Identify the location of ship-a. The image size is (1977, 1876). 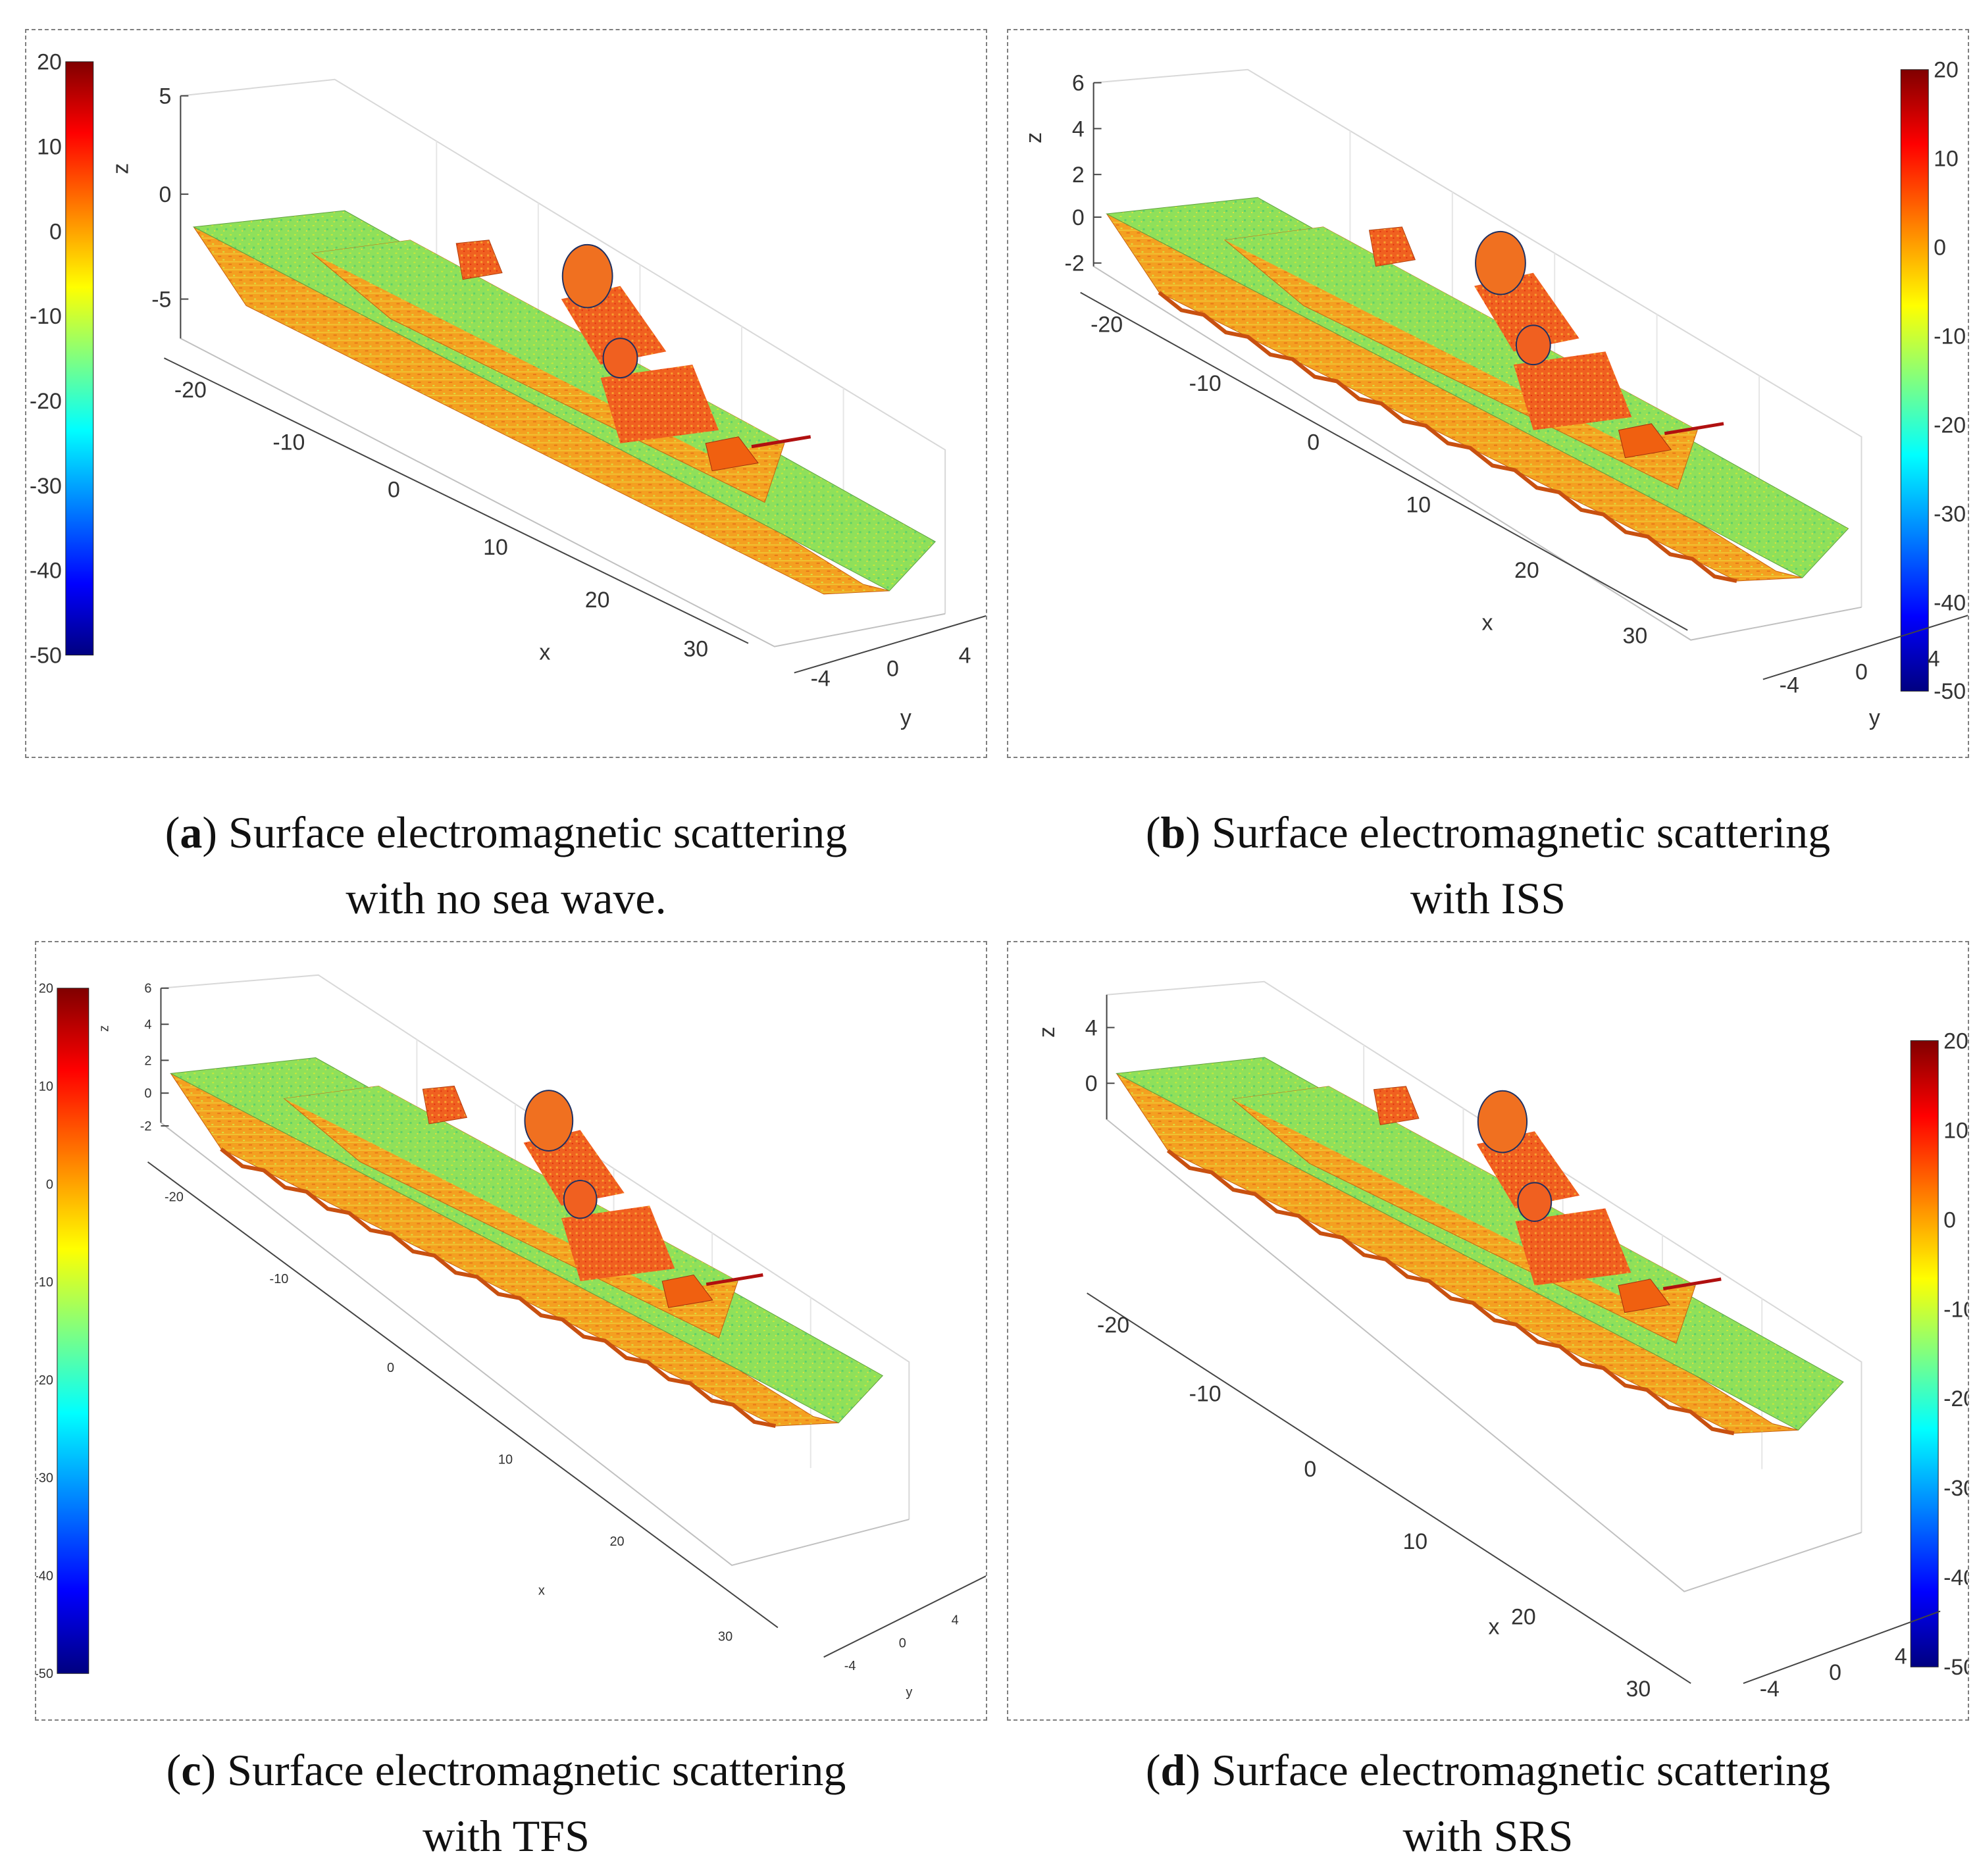
(564, 402).